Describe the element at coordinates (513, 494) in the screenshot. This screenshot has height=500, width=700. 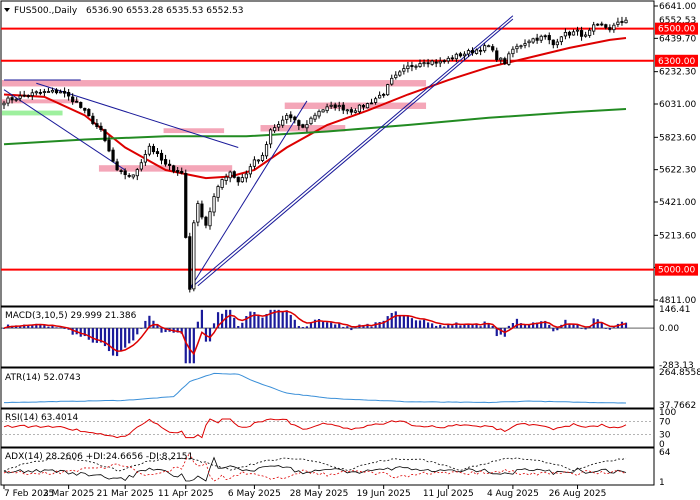
I see `time-tick-label-8: 4 Aug 2025` at that location.